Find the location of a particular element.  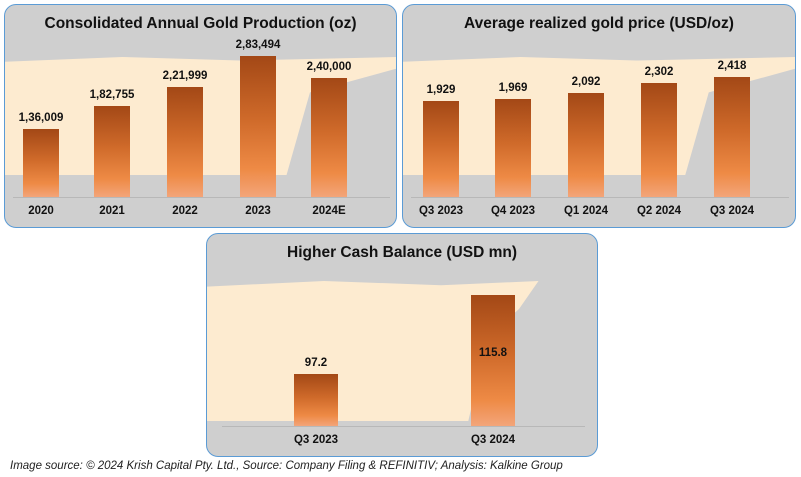

bar-2020 is located at coordinates (41, 163).